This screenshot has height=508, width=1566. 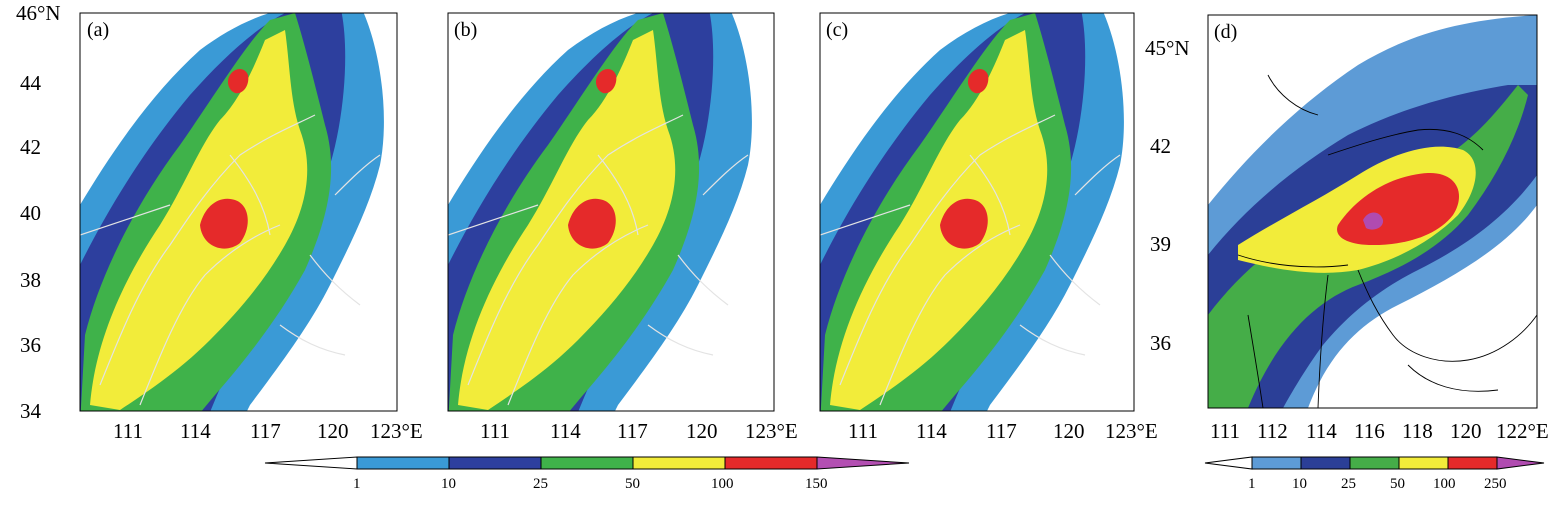 I want to click on lat-tick: 44, so click(x=31, y=83).